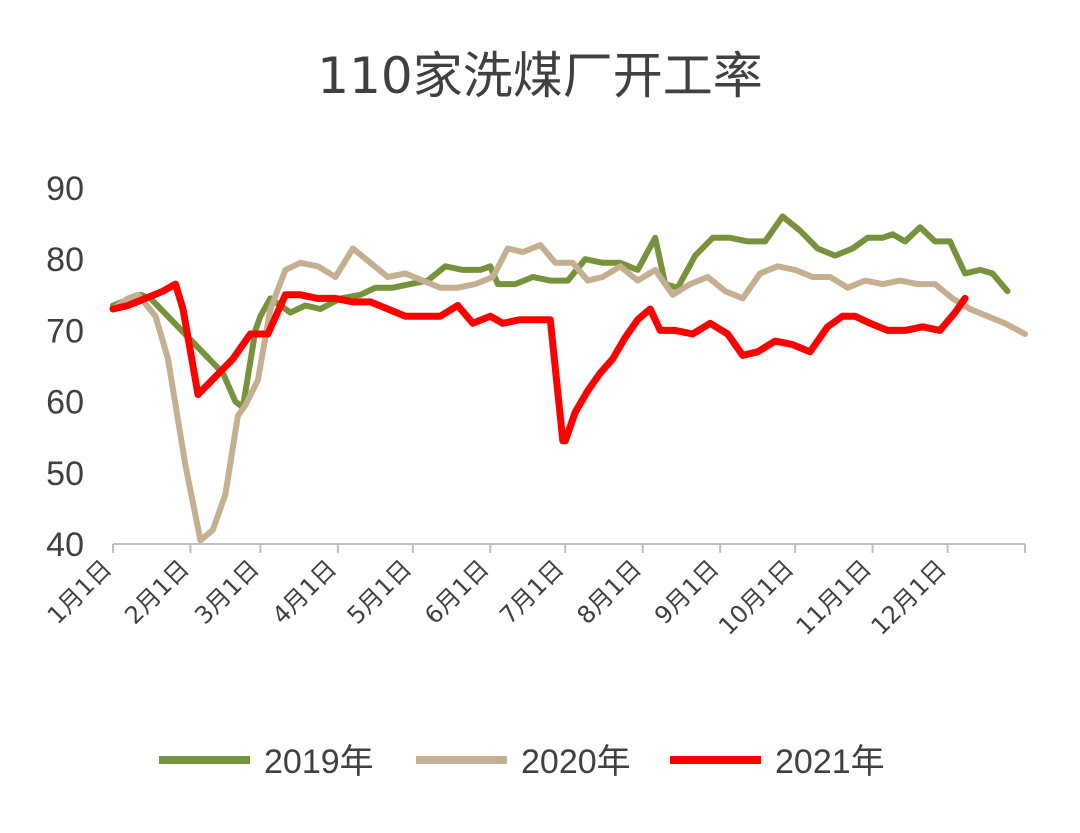  What do you see at coordinates (79, 591) in the screenshot?
I see `x-tick-label: 1月1日` at bounding box center [79, 591].